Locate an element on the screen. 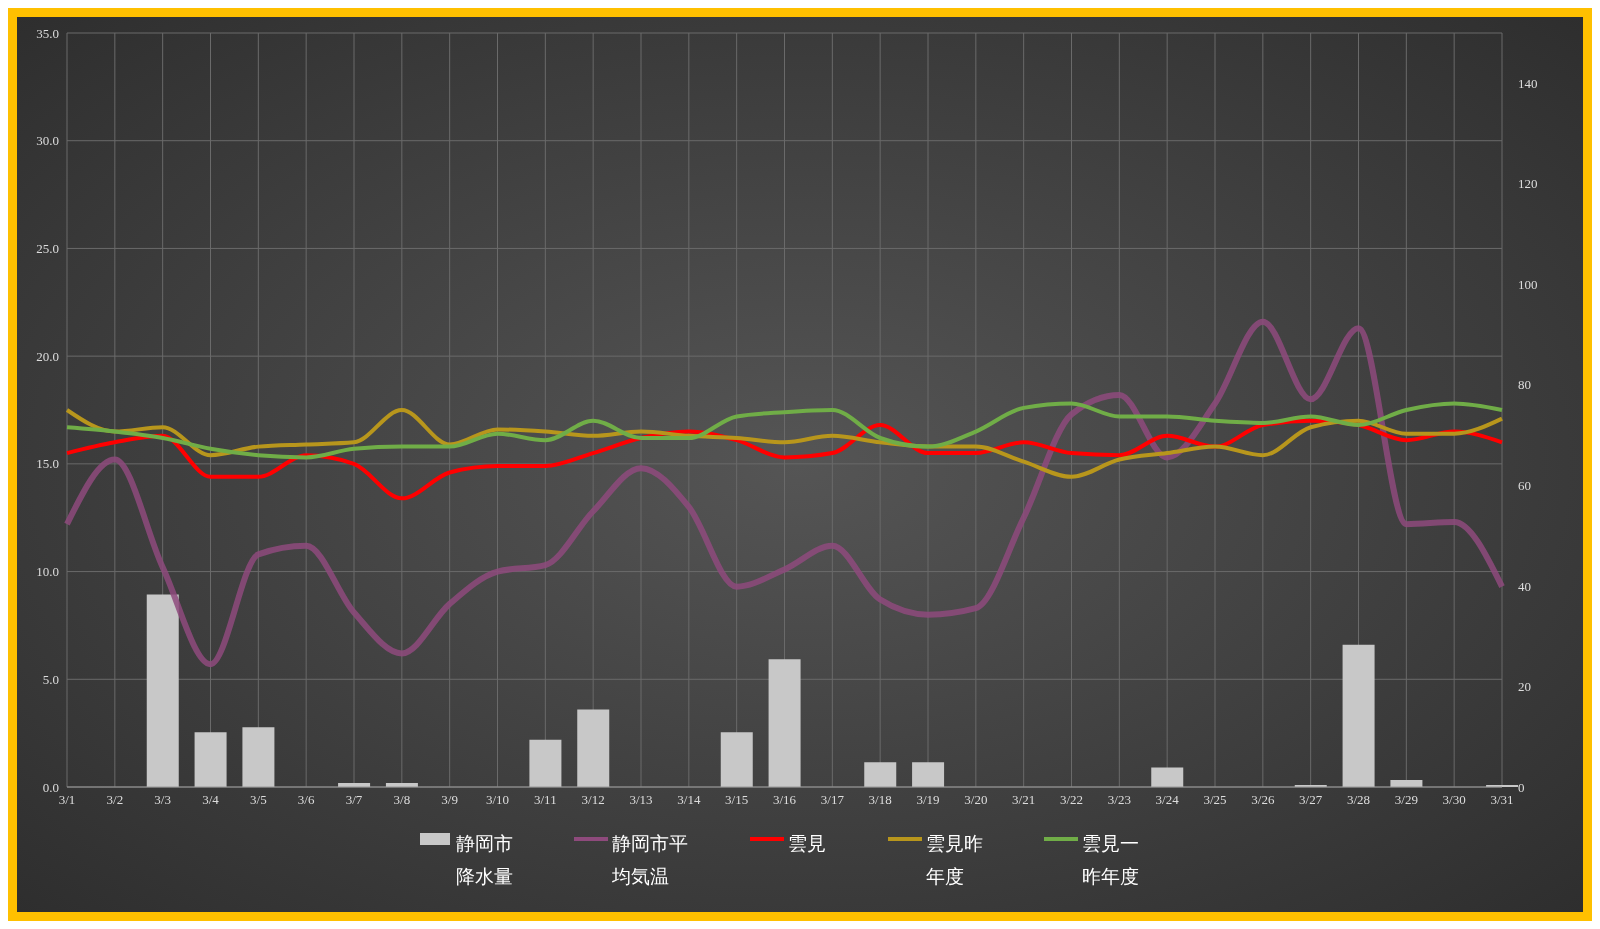 This screenshot has width=1600, height=929. x-tick-label: 3/7 is located at coordinates (354, 800).